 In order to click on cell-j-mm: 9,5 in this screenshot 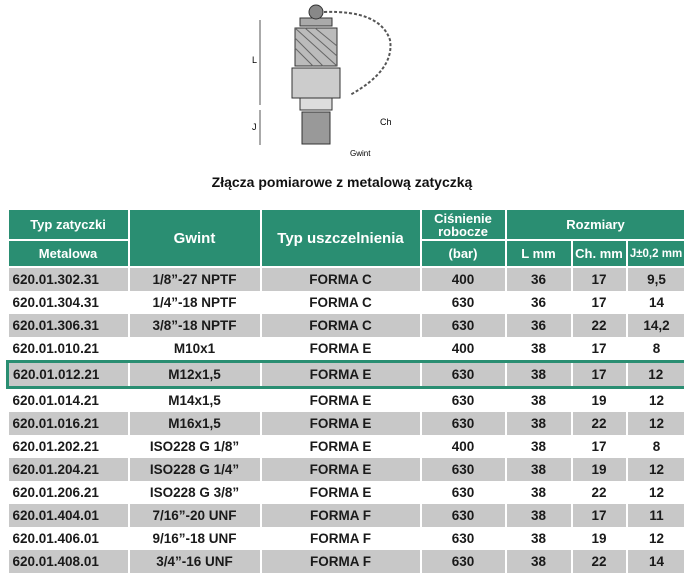, I will do `click(654, 279)`.